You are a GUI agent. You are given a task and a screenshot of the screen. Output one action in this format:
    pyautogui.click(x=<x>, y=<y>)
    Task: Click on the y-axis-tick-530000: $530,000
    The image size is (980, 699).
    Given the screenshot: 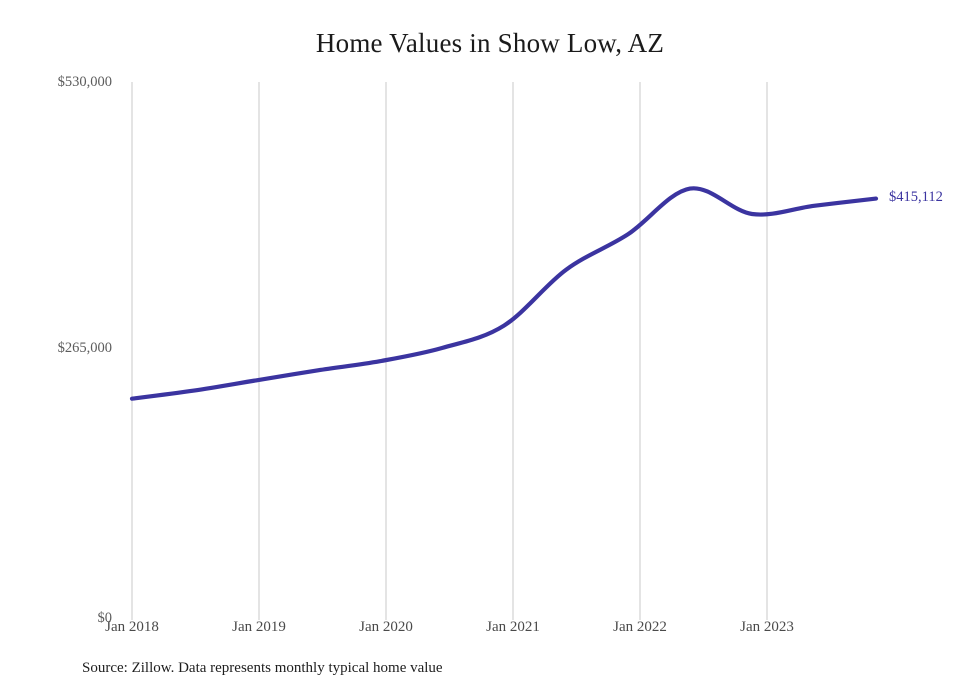 What is the action you would take?
    pyautogui.click(x=84, y=82)
    